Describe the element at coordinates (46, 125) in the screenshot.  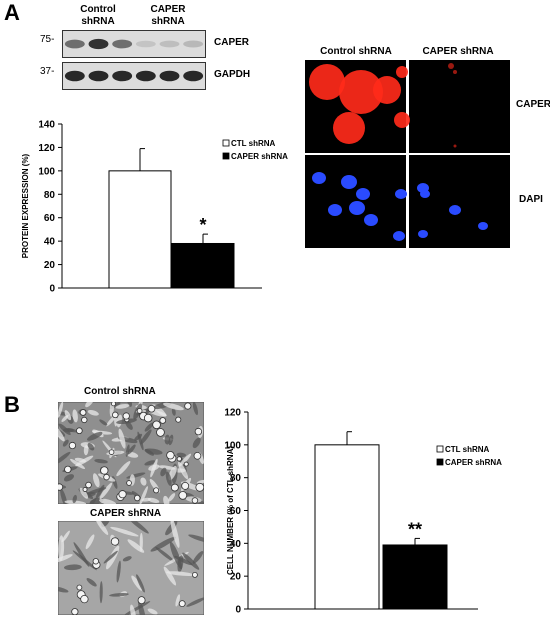
I see `y-tick-label: 140` at that location.